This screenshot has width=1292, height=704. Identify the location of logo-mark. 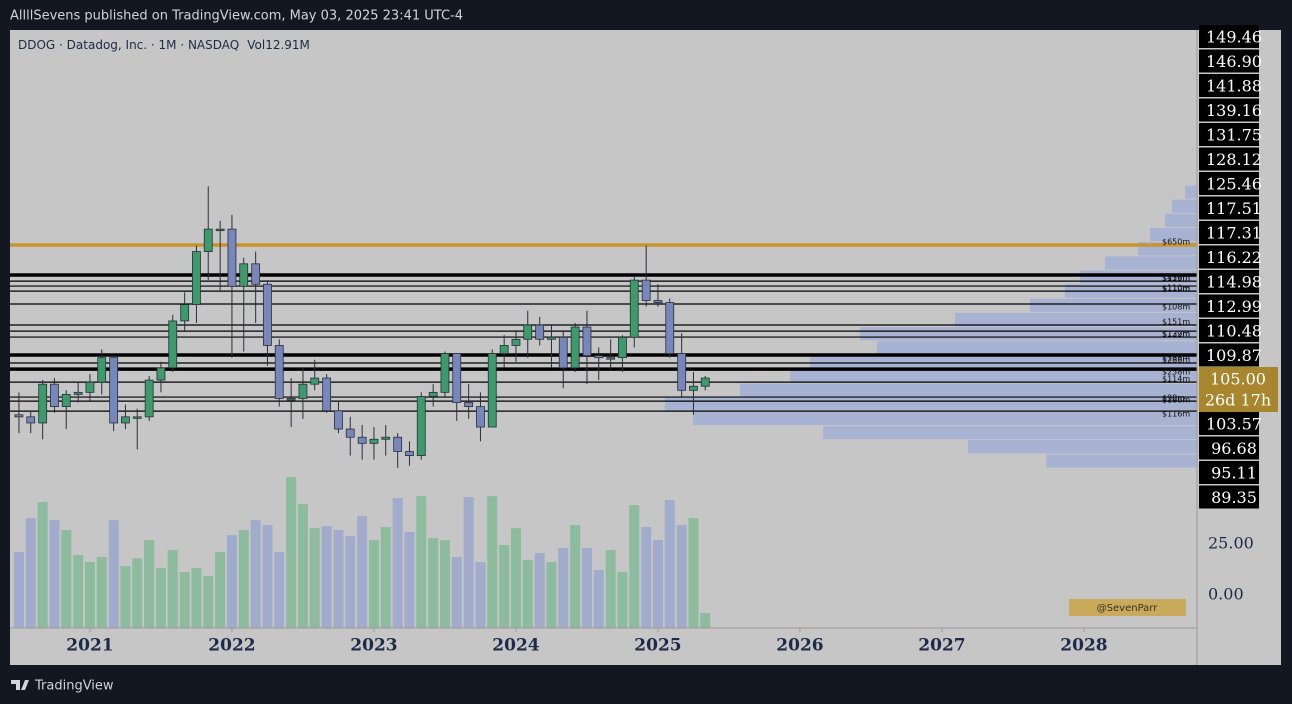
(20, 685).